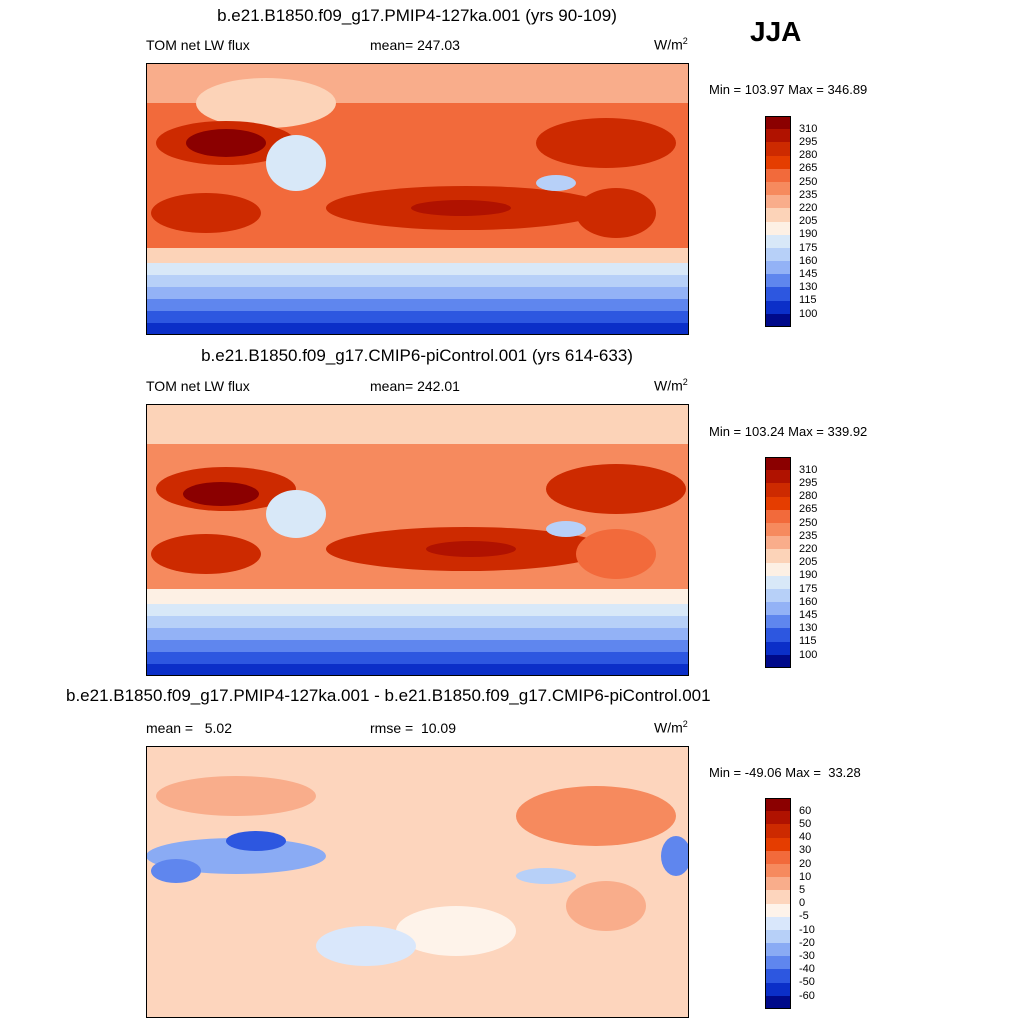  Describe the element at coordinates (198, 386) in the screenshot. I see `panel2-variable-label: TOM net LW flux` at that location.